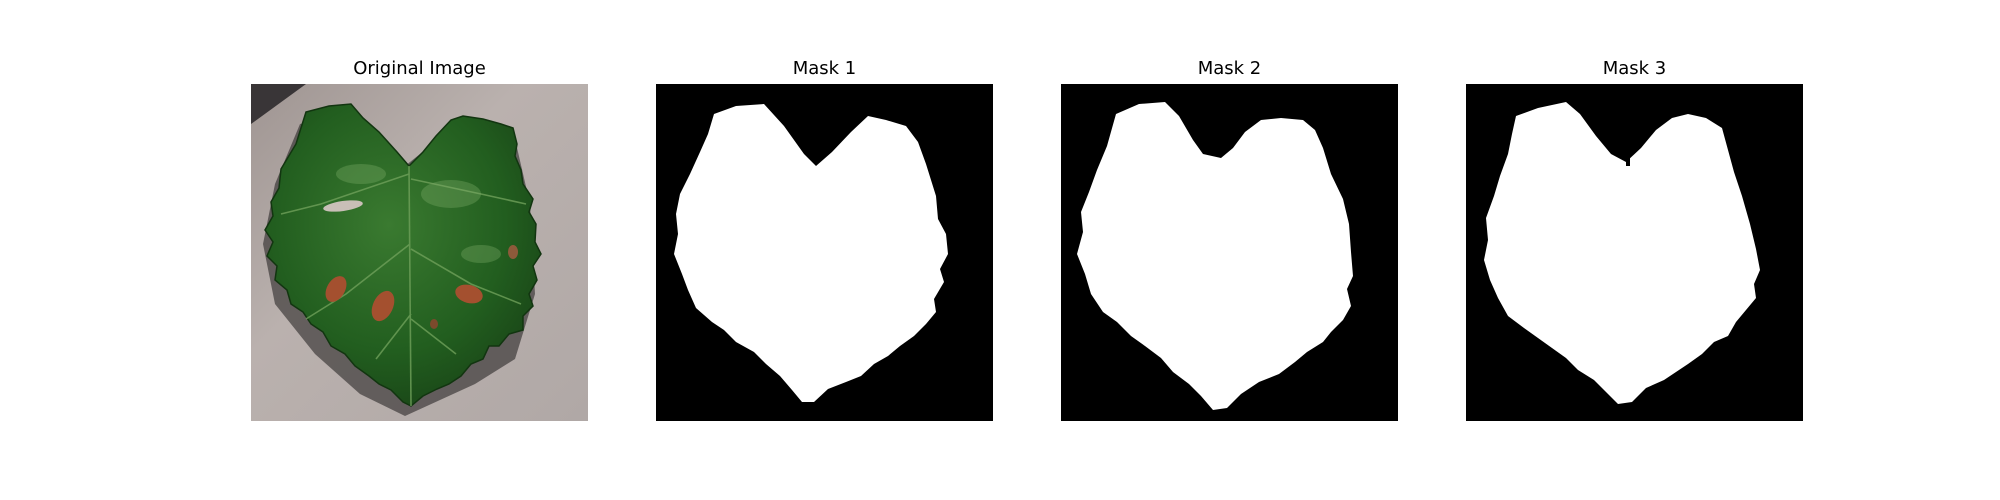 This screenshot has height=500, width=2000. I want to click on leaf, so click(403, 255).